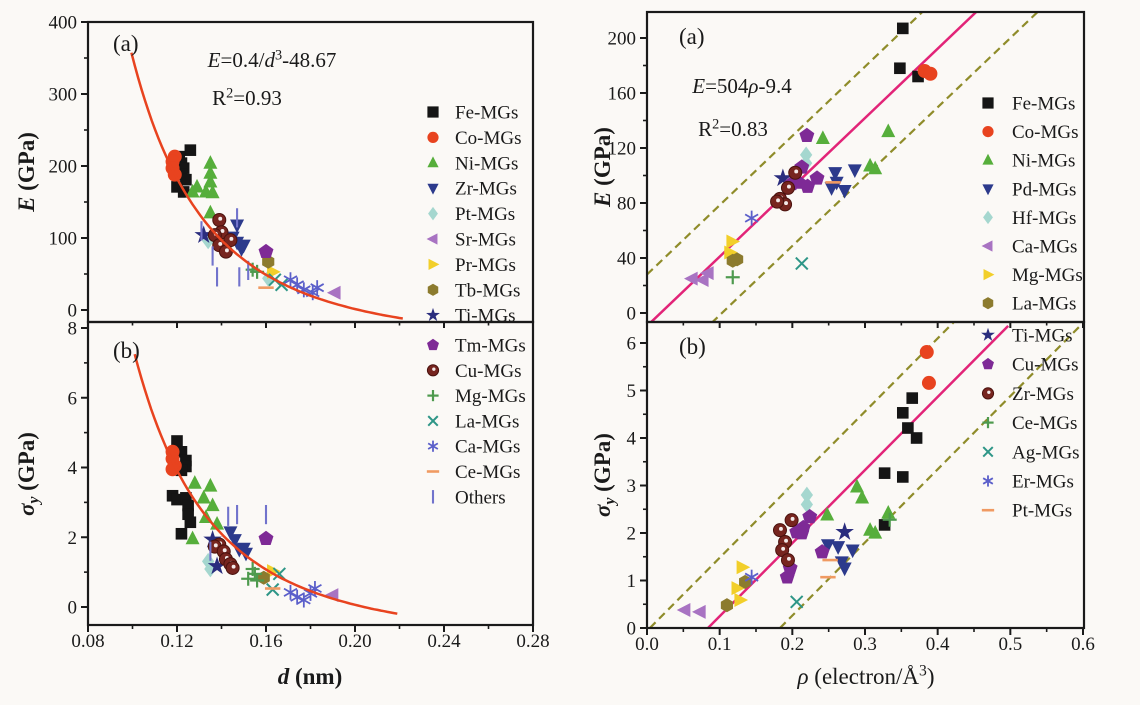  I want to click on fit-equation: R2=0.93, so click(247, 97).